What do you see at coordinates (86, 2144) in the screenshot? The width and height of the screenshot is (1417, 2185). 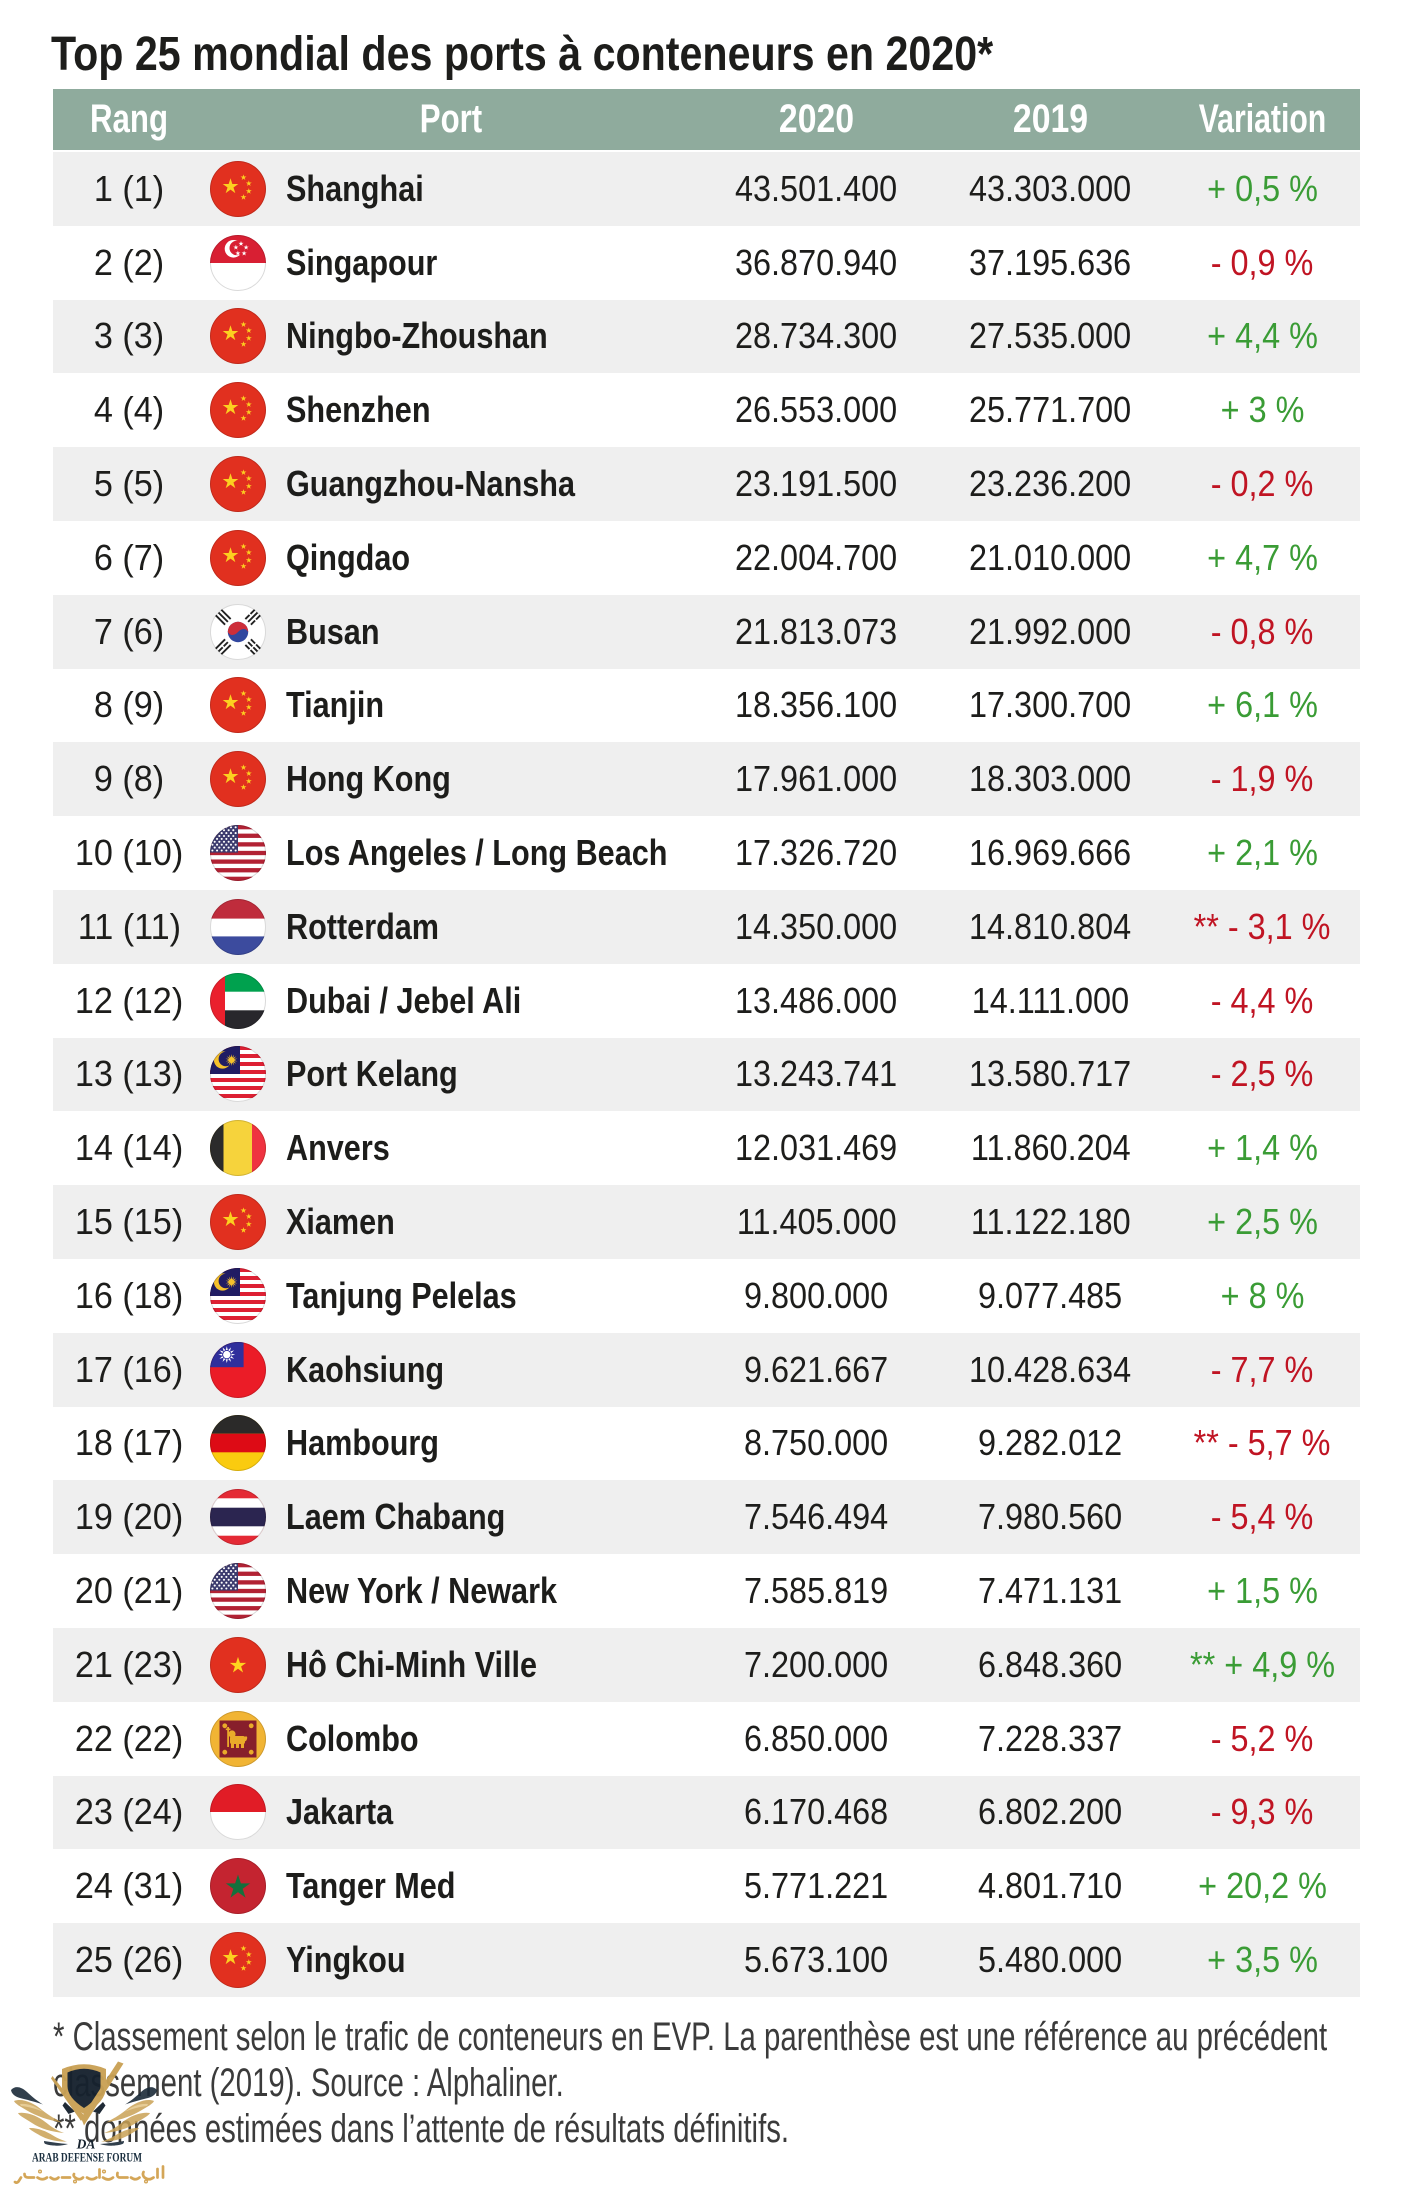 I see `svg-text: DA` at bounding box center [86, 2144].